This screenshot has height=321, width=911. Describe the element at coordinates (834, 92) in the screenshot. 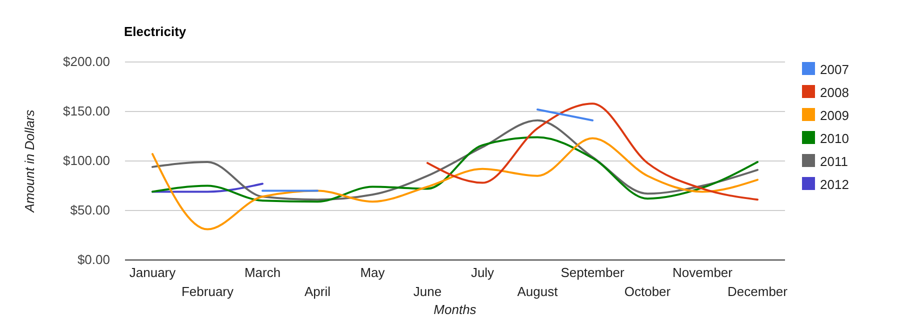

I see `legend-label: 2008` at that location.